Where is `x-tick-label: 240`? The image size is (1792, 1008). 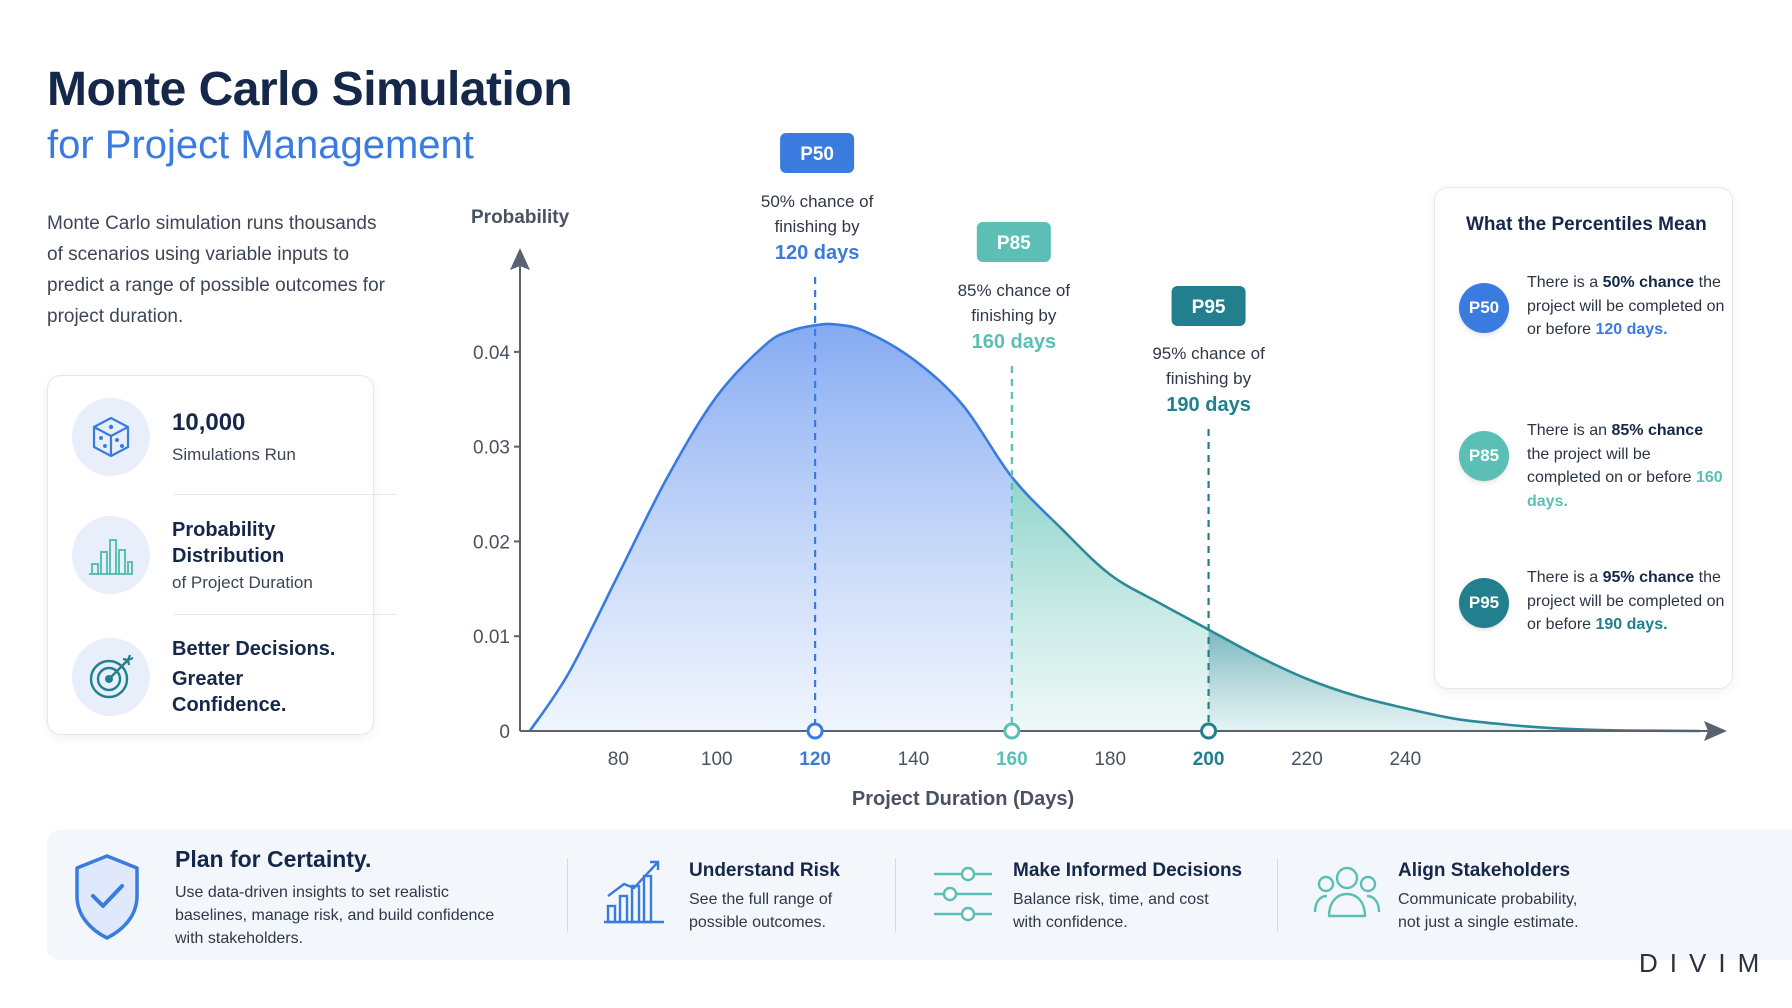
x-tick-label: 240 is located at coordinates (1405, 759).